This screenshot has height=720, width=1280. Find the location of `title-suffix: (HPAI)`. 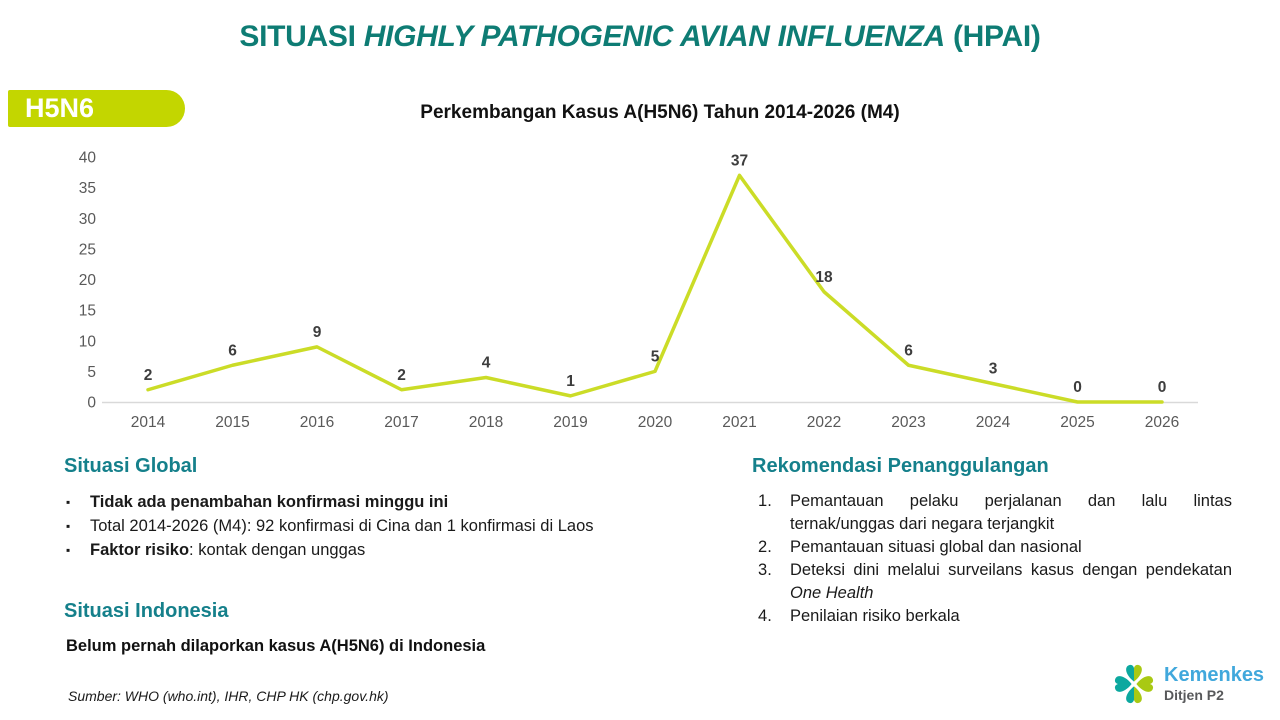

title-suffix: (HPAI) is located at coordinates (992, 36).